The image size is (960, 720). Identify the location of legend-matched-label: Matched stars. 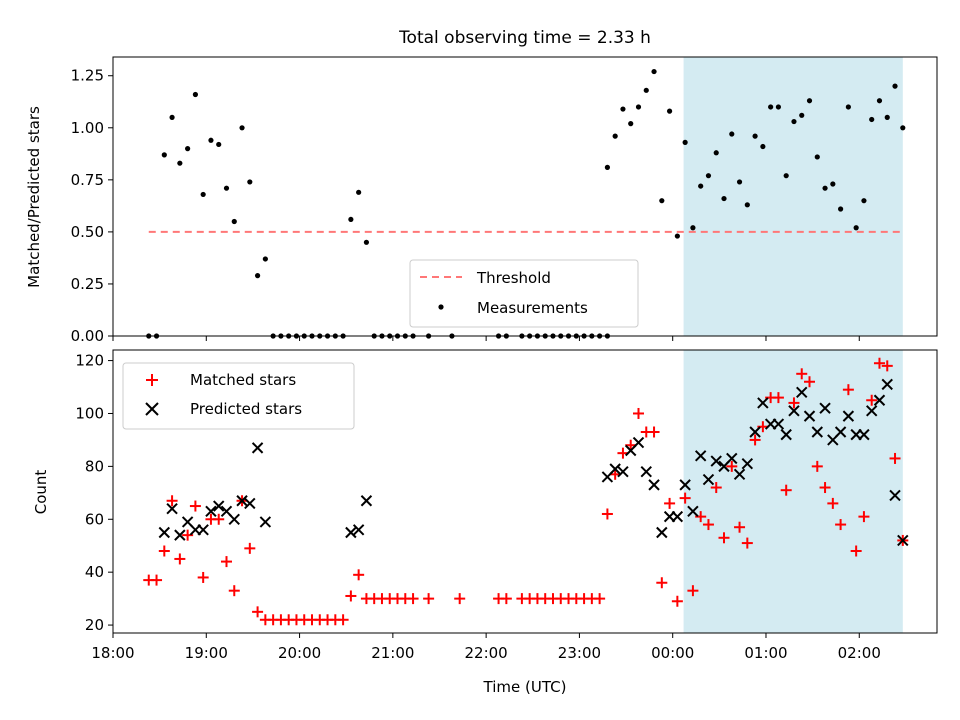
(243, 380).